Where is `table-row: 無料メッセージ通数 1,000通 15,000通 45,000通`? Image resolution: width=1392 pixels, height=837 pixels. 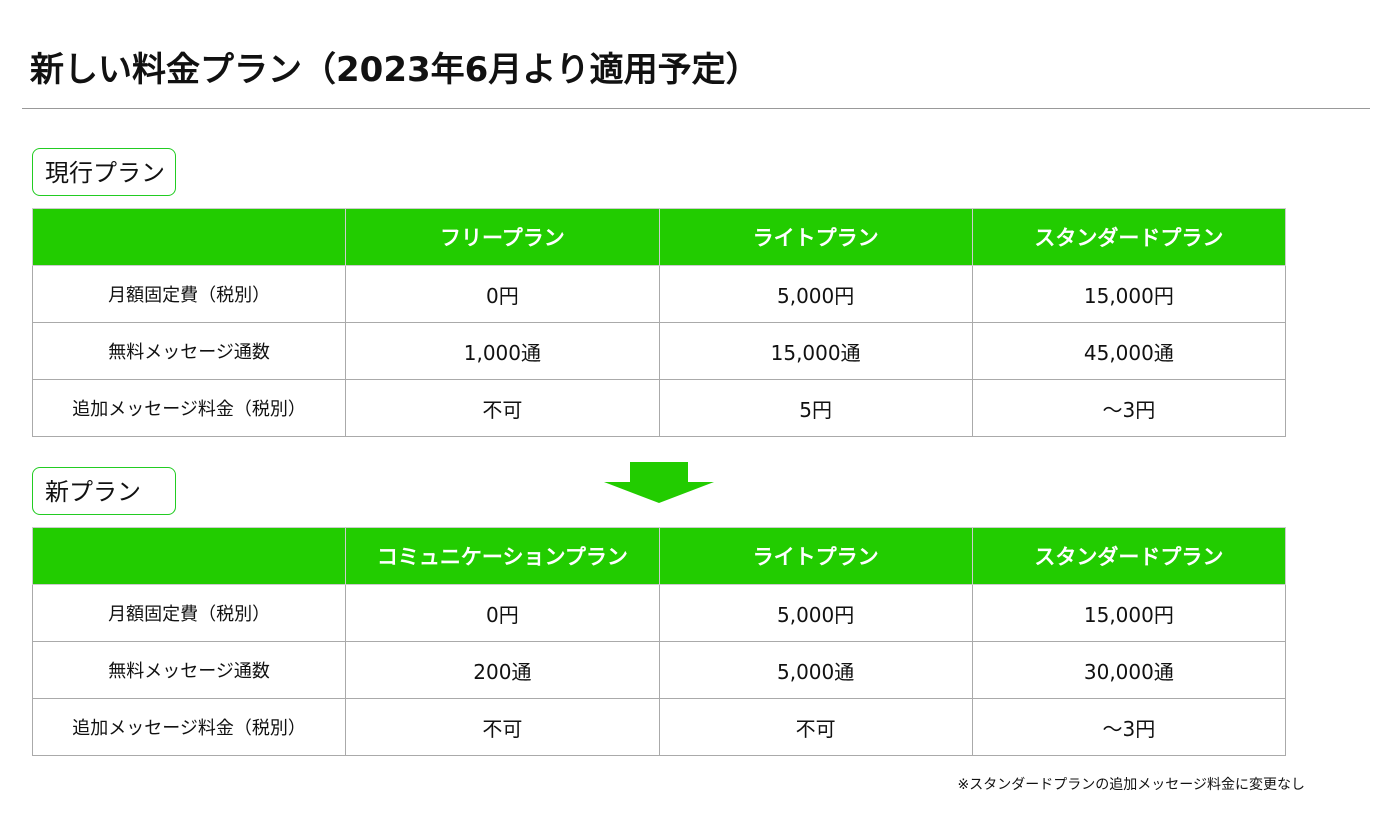 table-row: 無料メッセージ通数 1,000通 15,000通 45,000通 is located at coordinates (659, 351).